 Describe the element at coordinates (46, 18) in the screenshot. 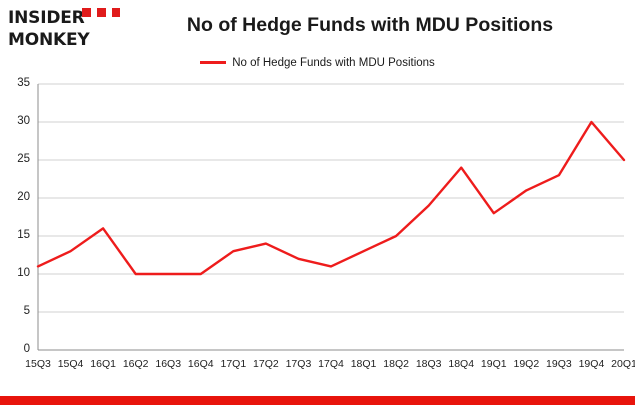

I see `logo-line-1: INSIDER` at that location.